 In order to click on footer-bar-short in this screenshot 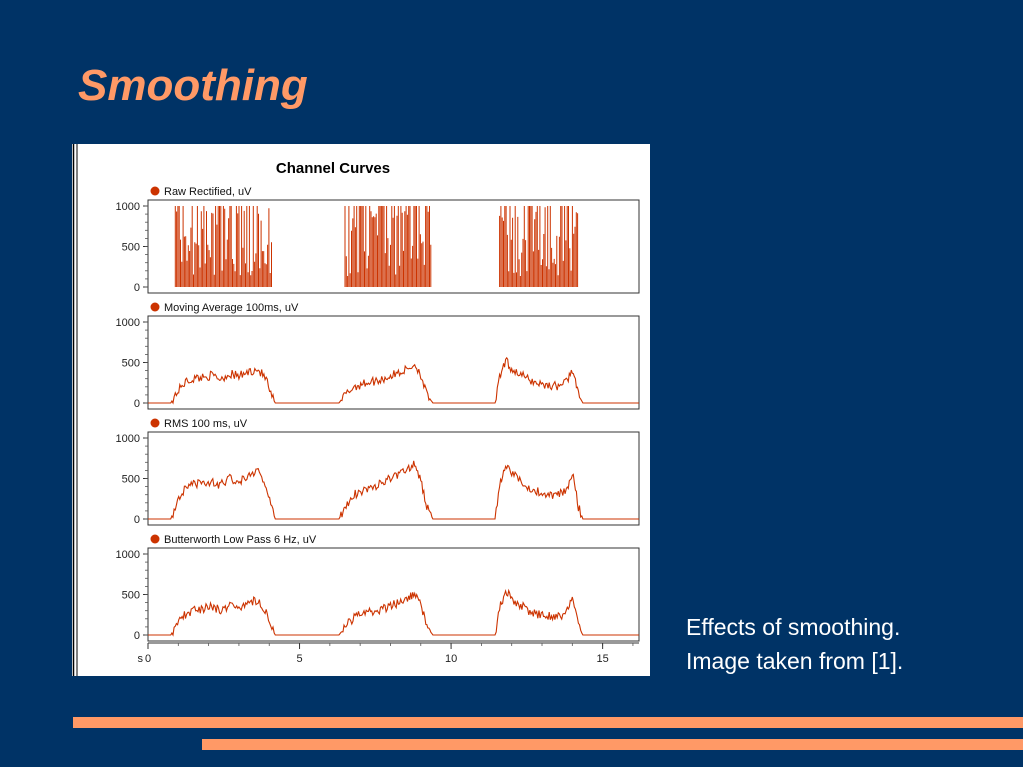, I will do `click(612, 744)`.